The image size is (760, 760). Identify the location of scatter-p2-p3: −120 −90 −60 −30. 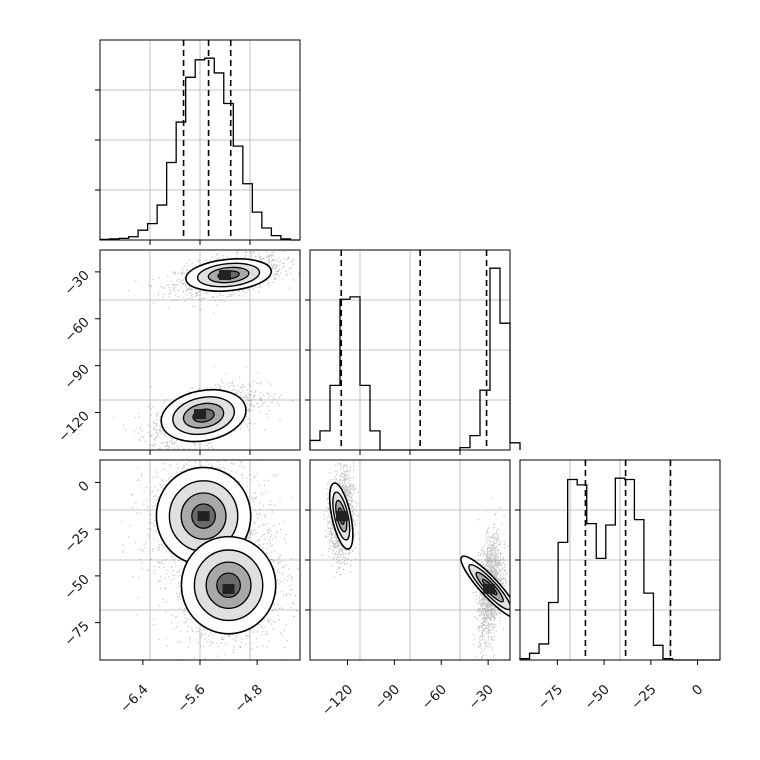
(408, 589).